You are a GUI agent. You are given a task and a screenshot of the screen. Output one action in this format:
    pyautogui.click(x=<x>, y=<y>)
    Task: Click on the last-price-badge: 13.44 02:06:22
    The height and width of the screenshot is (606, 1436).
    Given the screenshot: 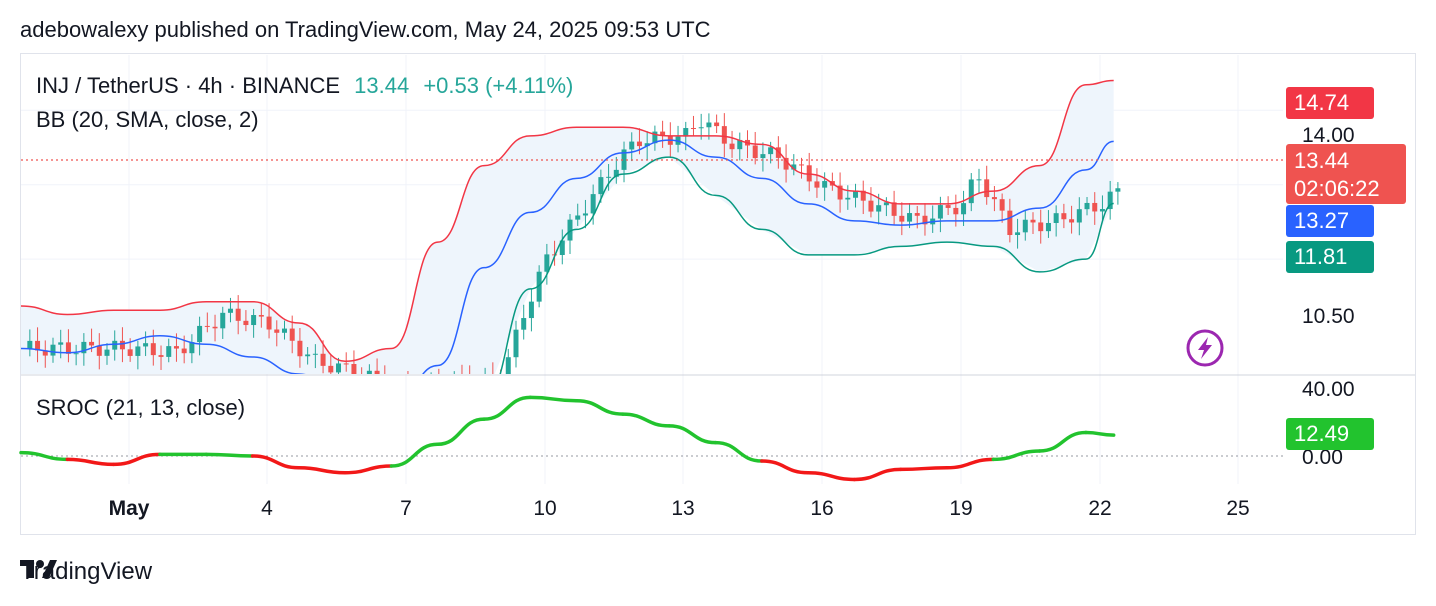 What is the action you would take?
    pyautogui.click(x=1346, y=174)
    